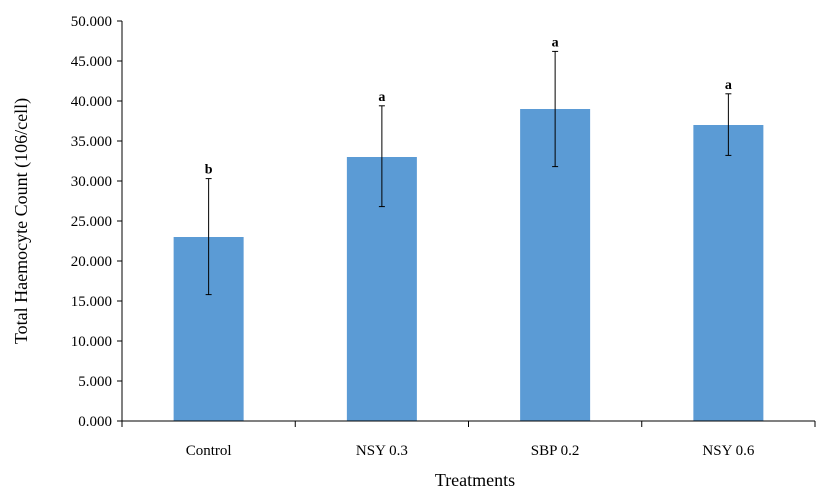 The image size is (819, 489). I want to click on x-tick-labels: Control NSY 0.3 SBP 0.2 NSY 0.6, so click(470, 451).